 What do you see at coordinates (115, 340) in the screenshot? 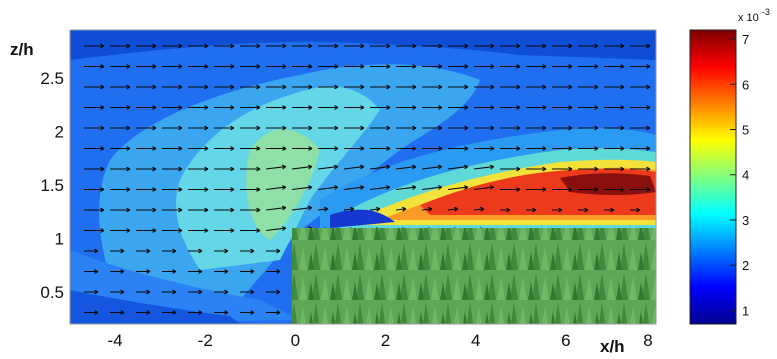
I see `x-tick-label: -4` at bounding box center [115, 340].